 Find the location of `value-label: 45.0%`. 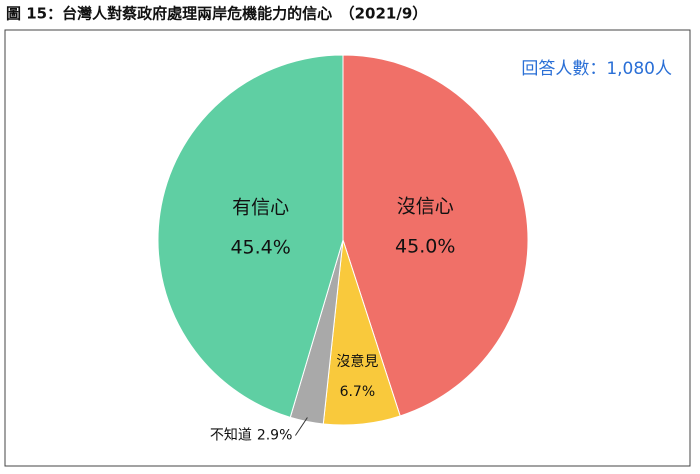

value-label: 45.0% is located at coordinates (425, 246).